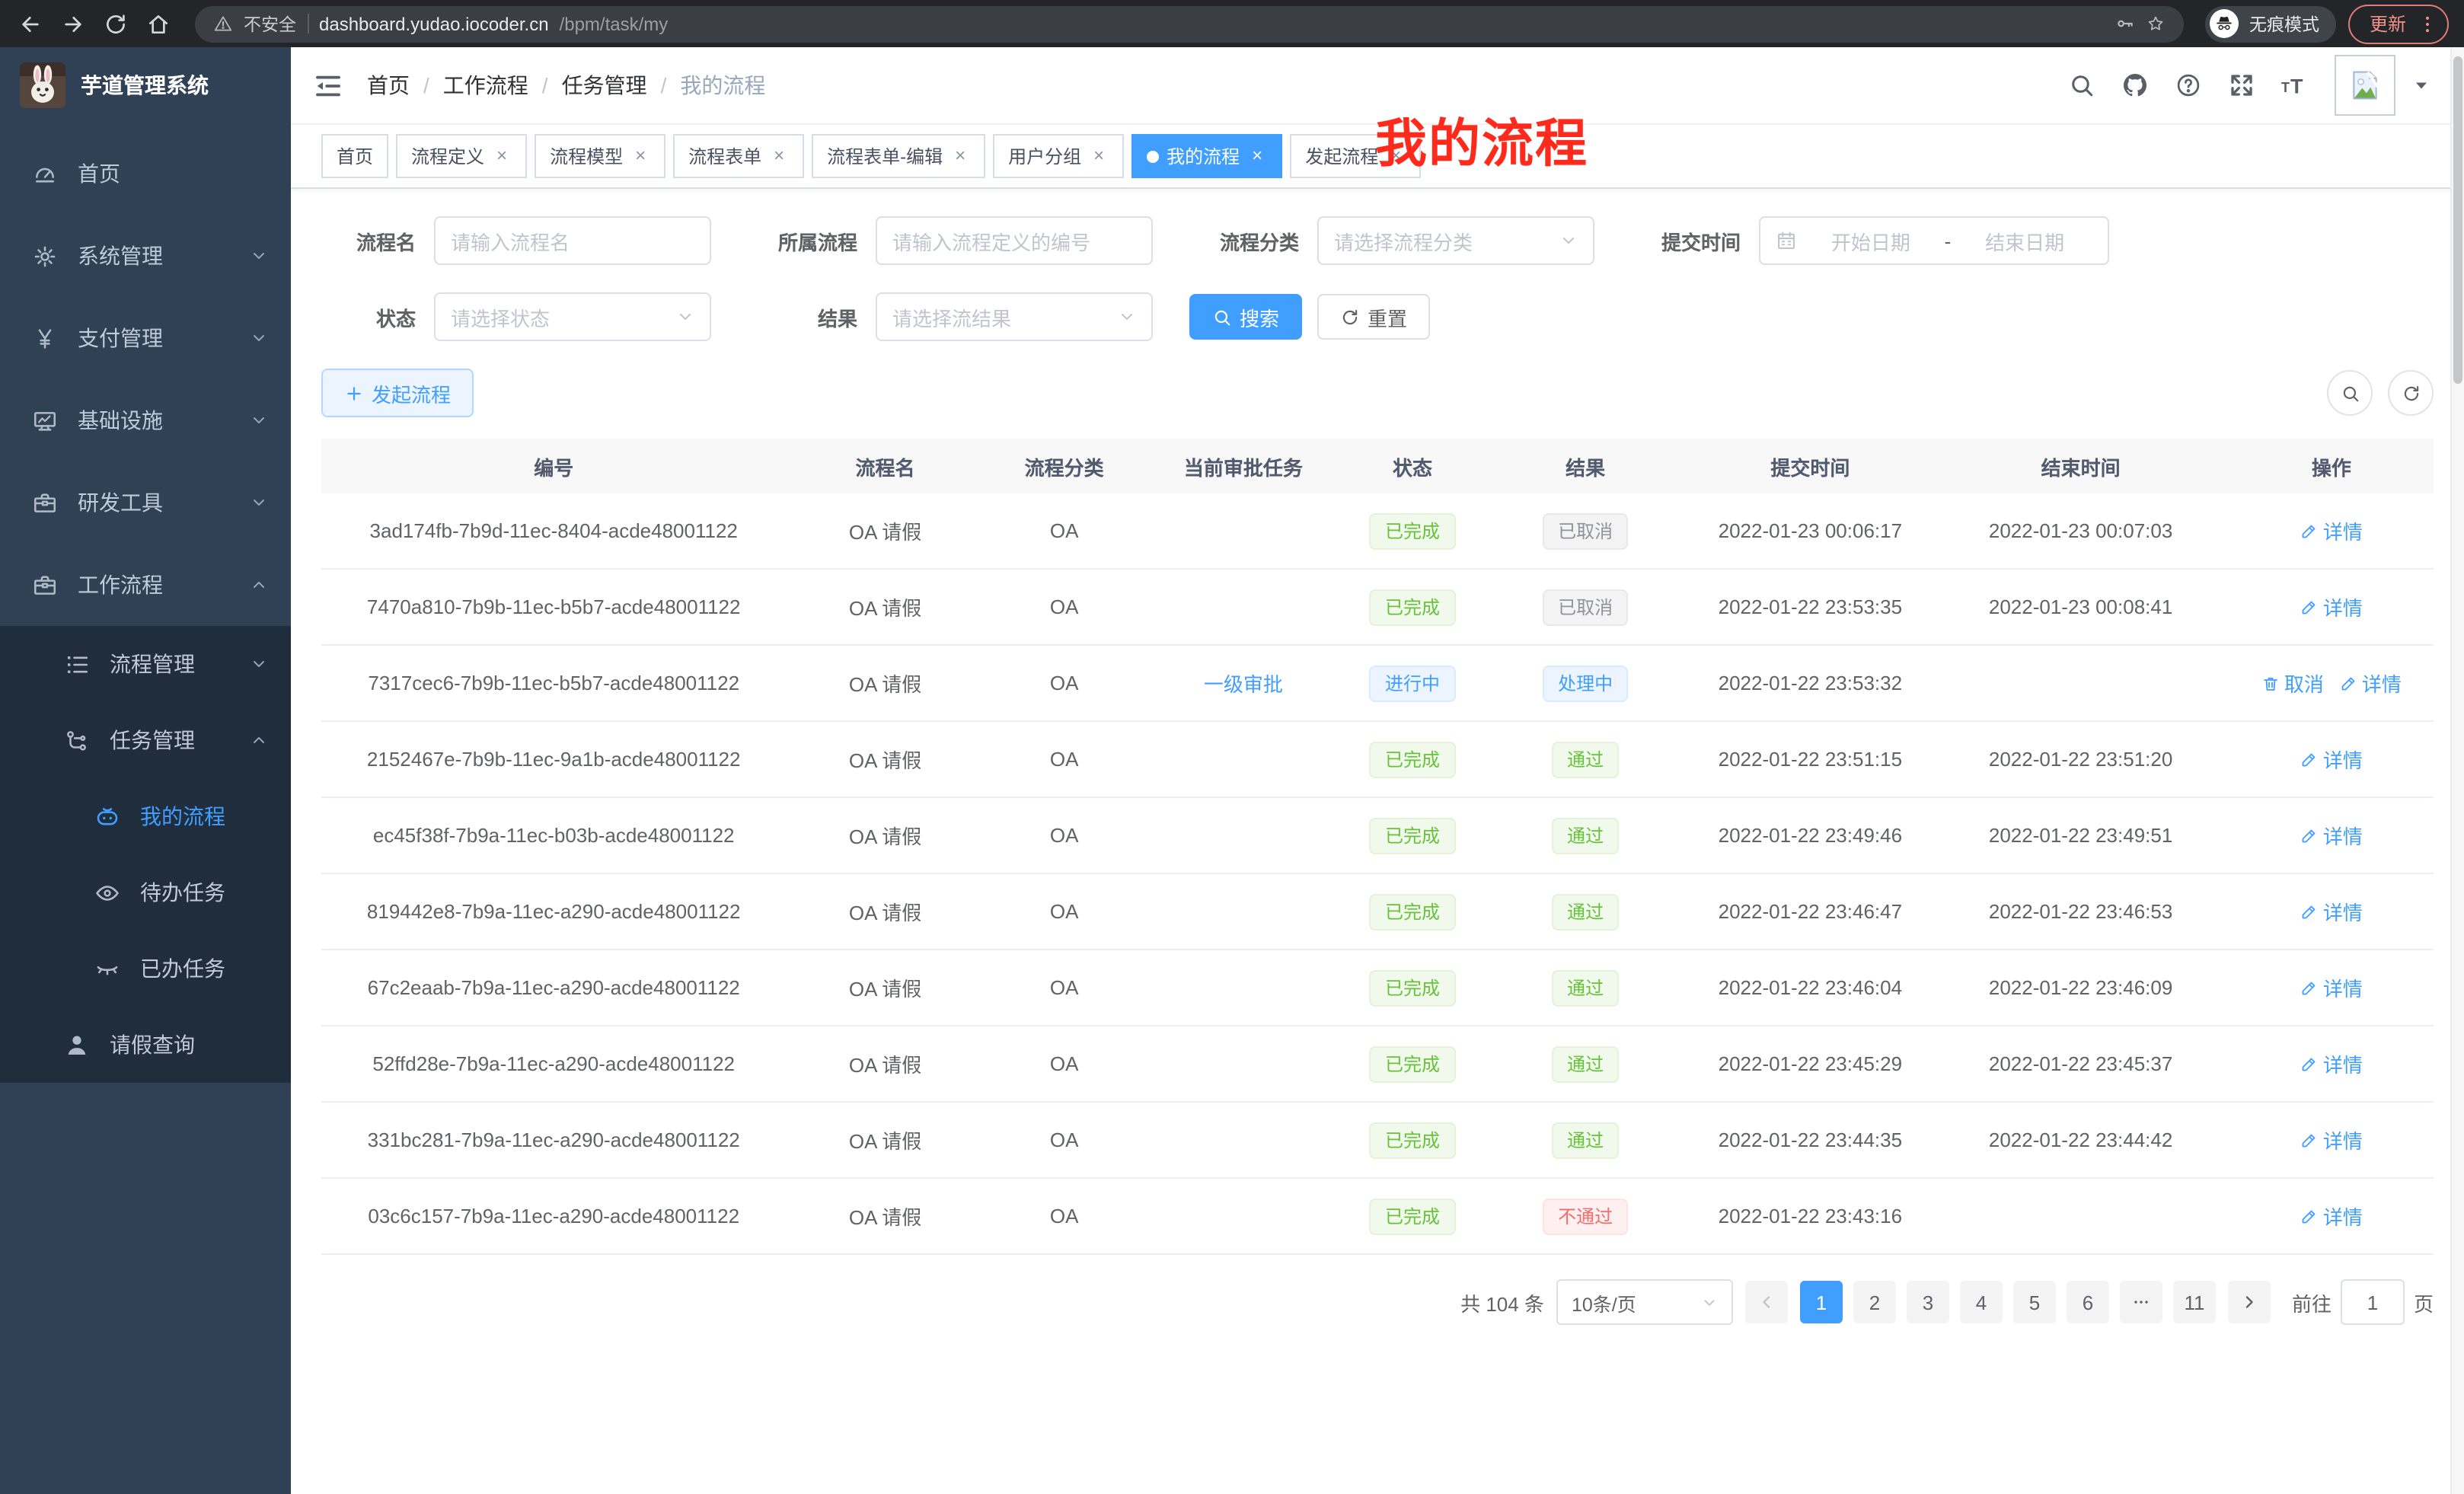 Image resolution: width=2464 pixels, height=1494 pixels. Describe the element at coordinates (145, 664) in the screenshot. I see `sidebar-item-process-mgmt: 流程管理` at that location.